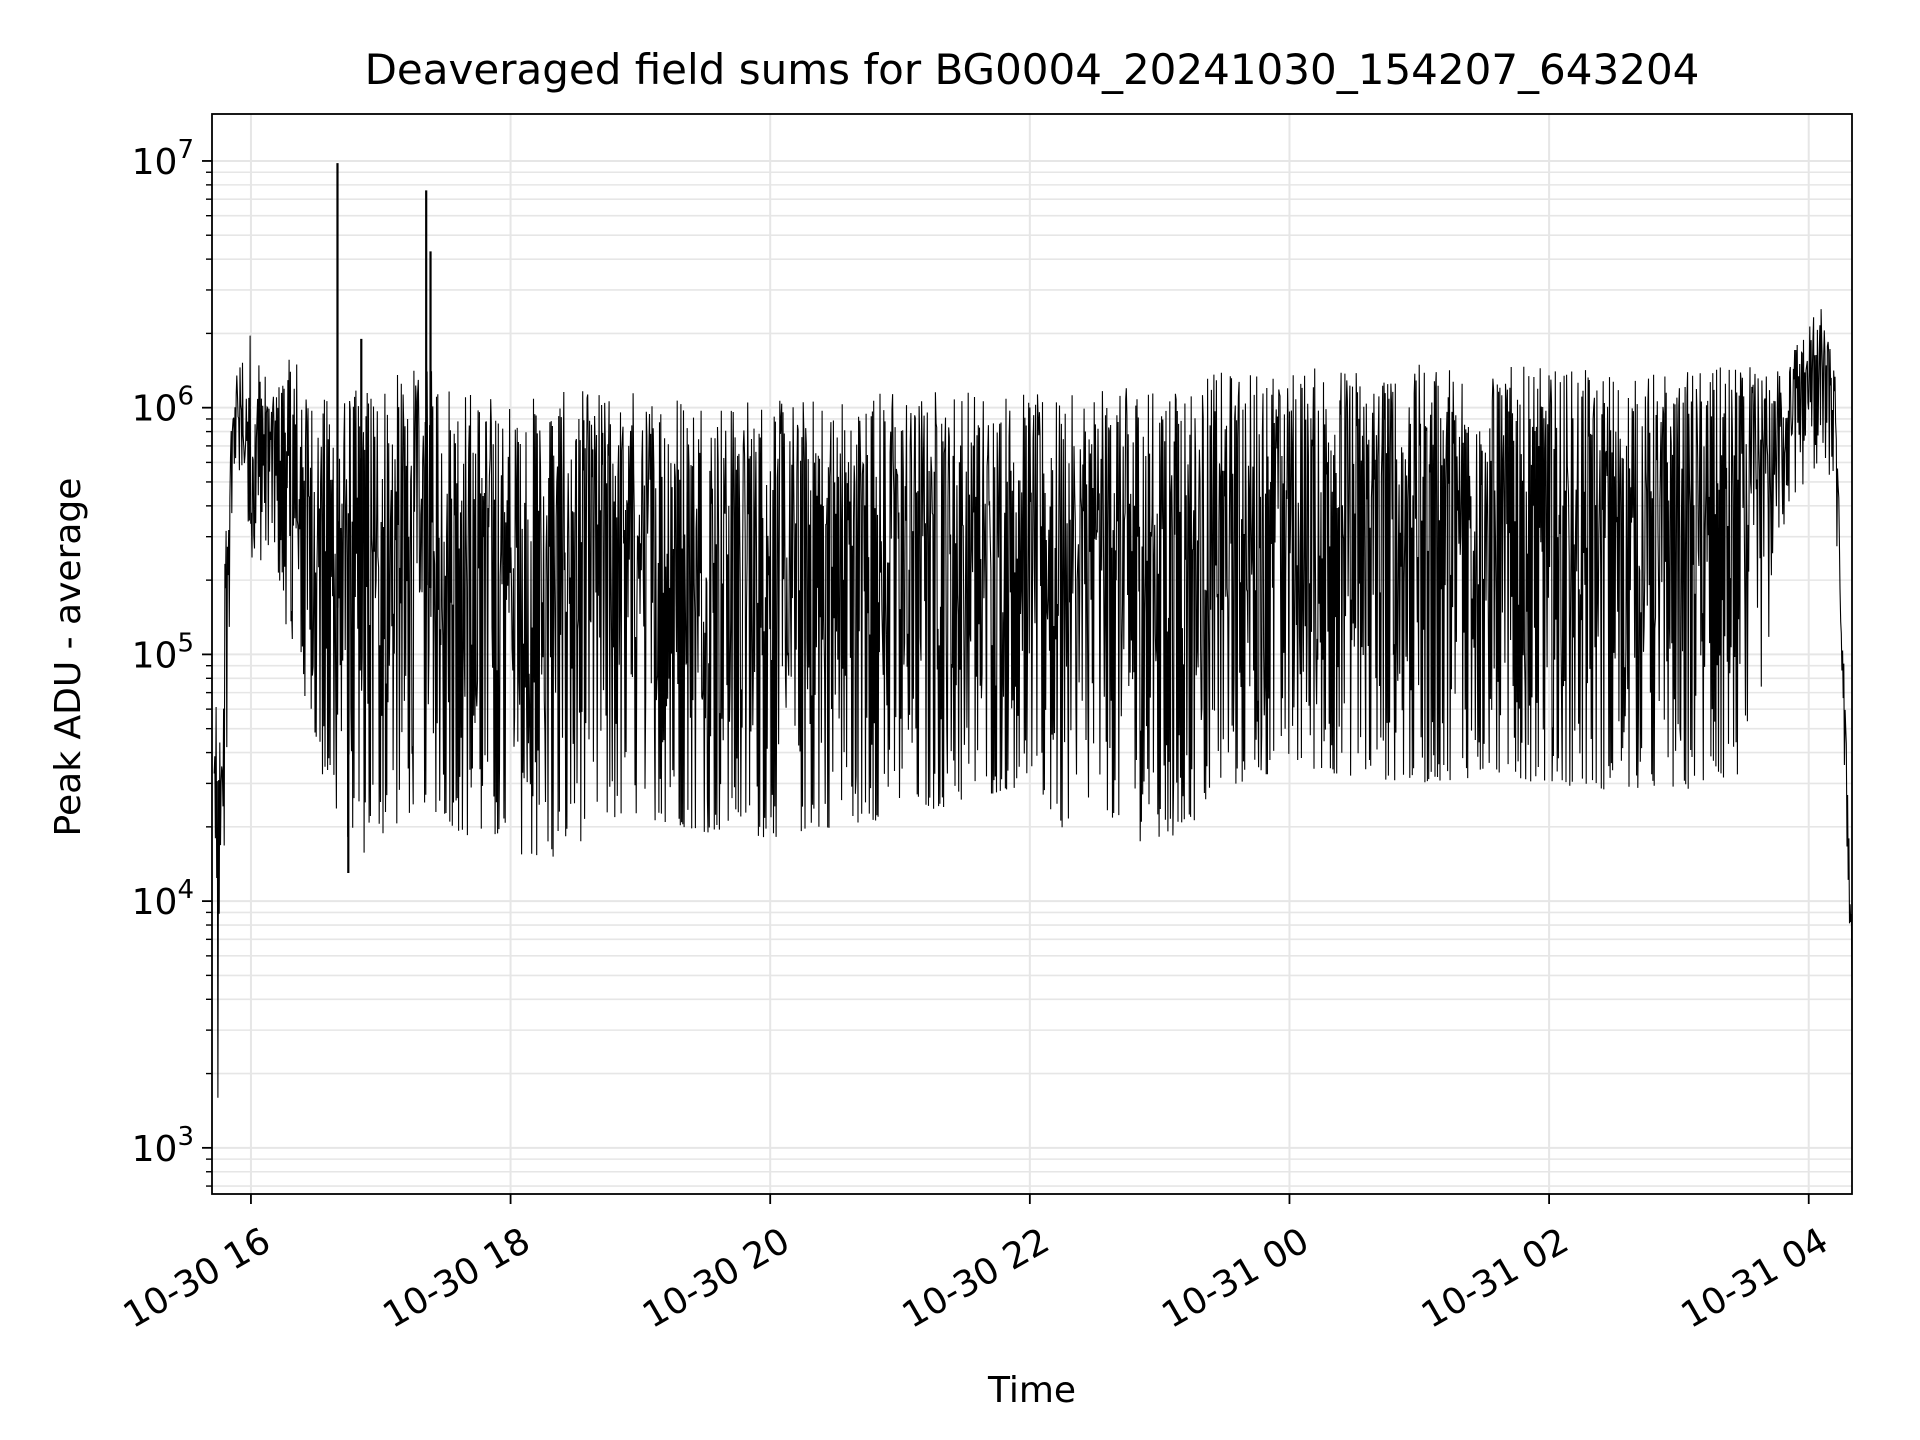 The height and width of the screenshot is (1440, 1920). Describe the element at coordinates (163, 406) in the screenshot. I see `y-tick-label: 10⁶` at that location.